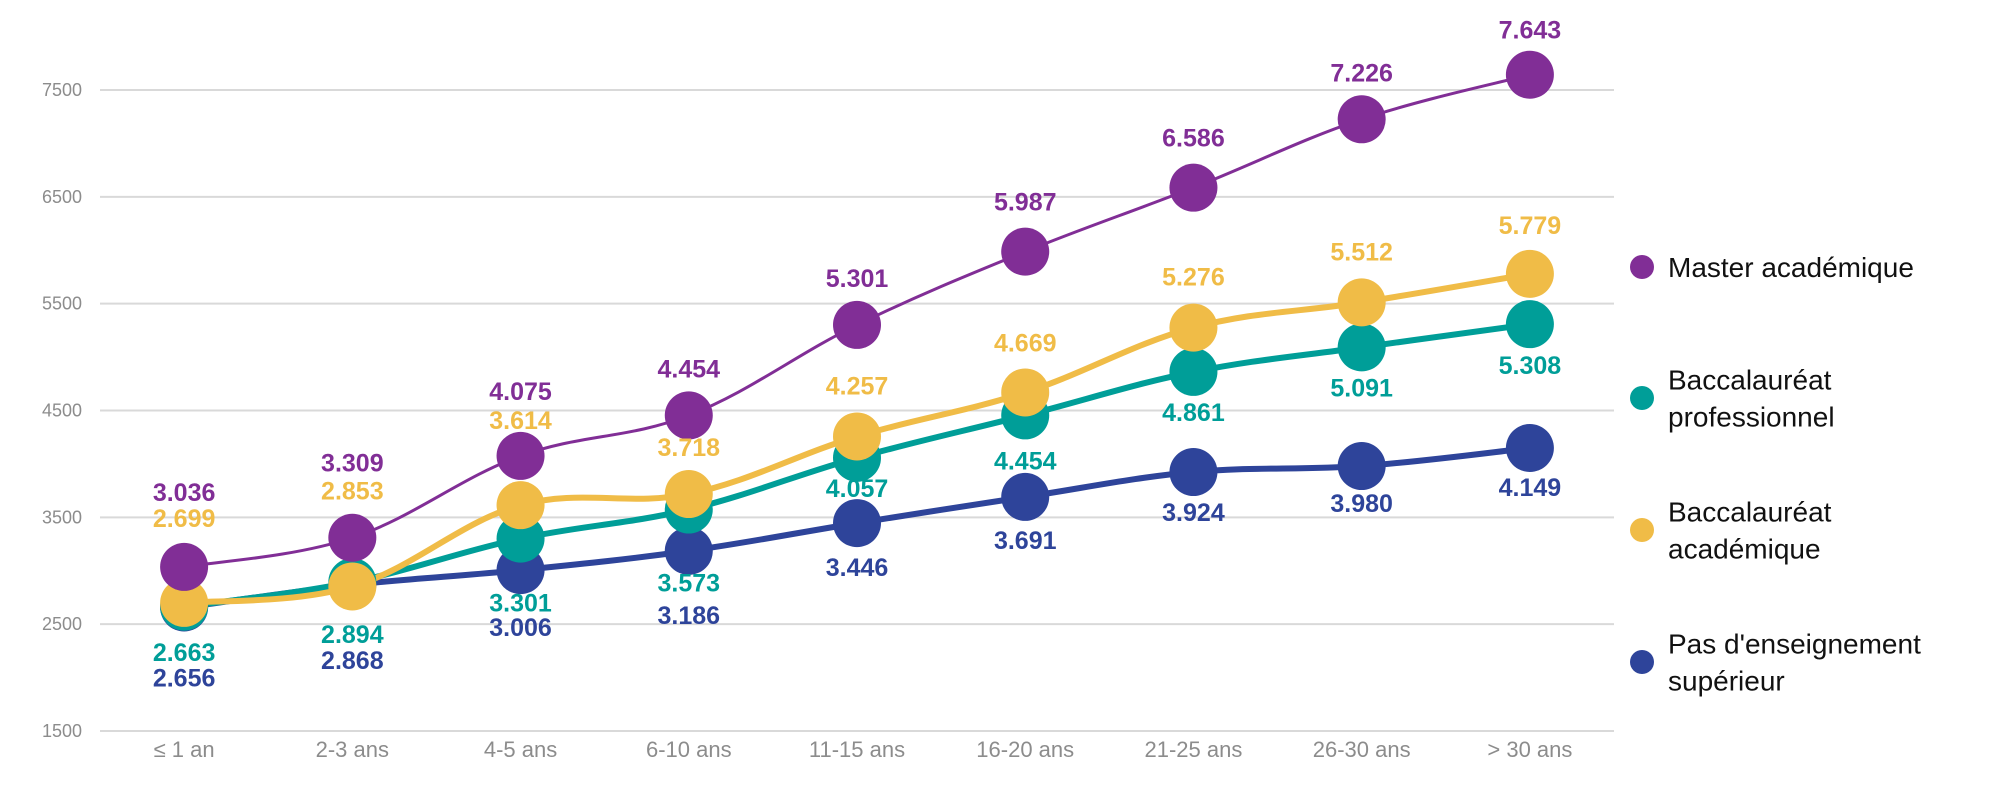 Image resolution: width=2000 pixels, height=786 pixels. What do you see at coordinates (1025, 343) in the screenshot?
I see `data-label-bac-academique: 4.669` at bounding box center [1025, 343].